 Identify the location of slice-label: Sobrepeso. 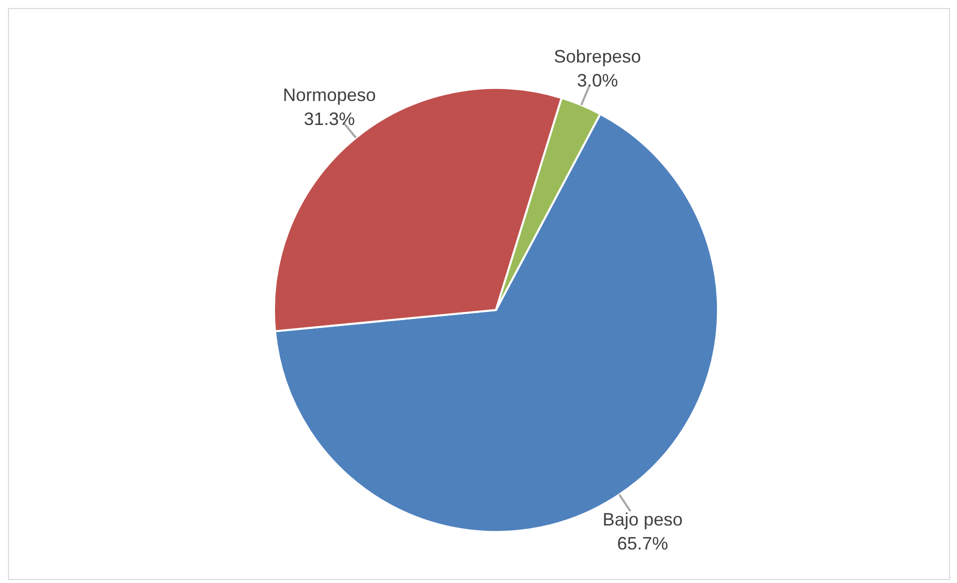
(597, 56).